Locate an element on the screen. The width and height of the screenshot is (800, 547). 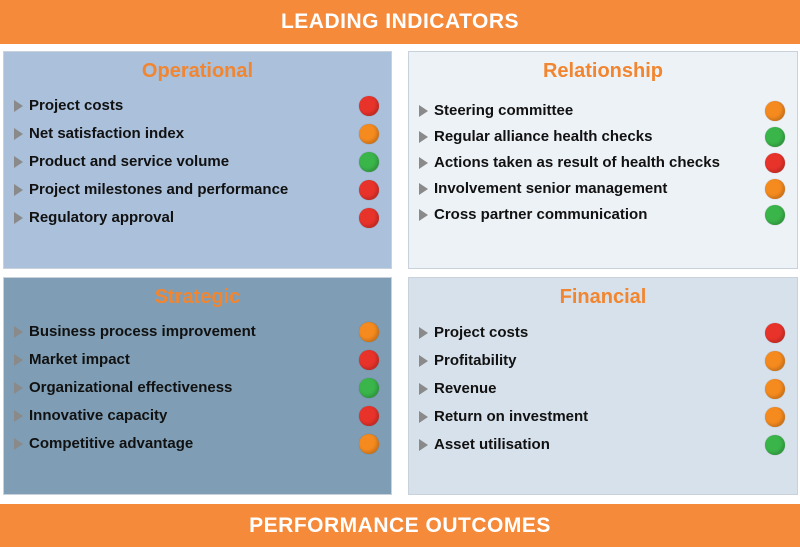
indicator-label: Regulatory approval is located at coordinates (102, 217).